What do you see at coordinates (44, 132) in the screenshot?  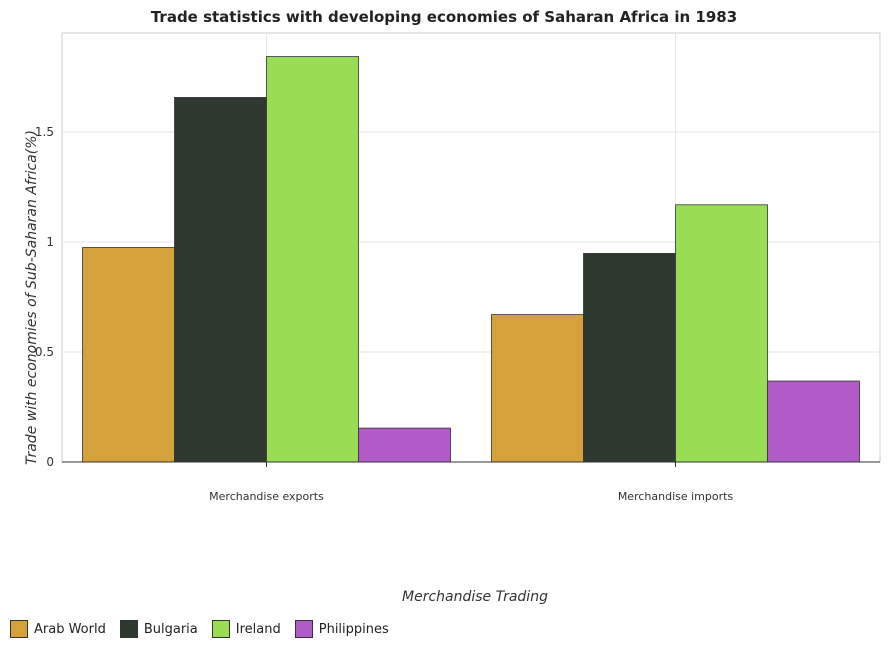 I see `y-tick-label: 1.5` at bounding box center [44, 132].